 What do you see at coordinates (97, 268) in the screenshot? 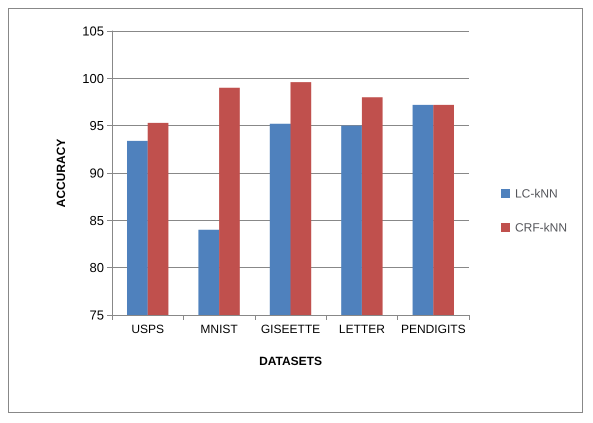
I see `y-tick-label: 80` at bounding box center [97, 268].